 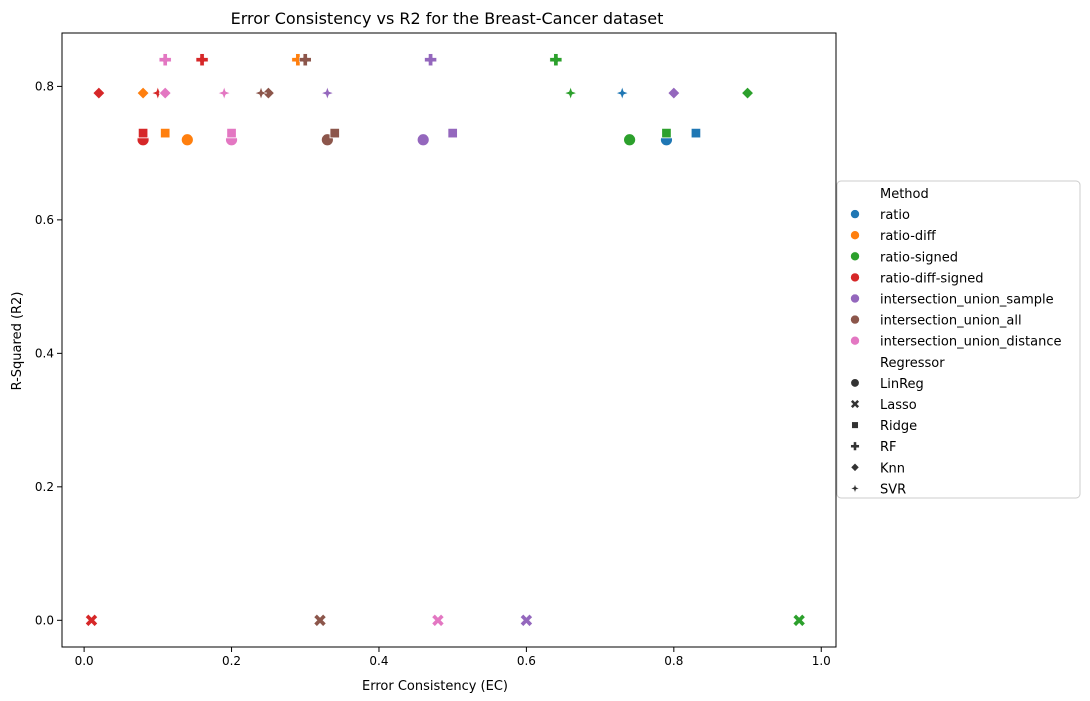 I want to click on point-ratio-diff-linreg, so click(x=187, y=140).